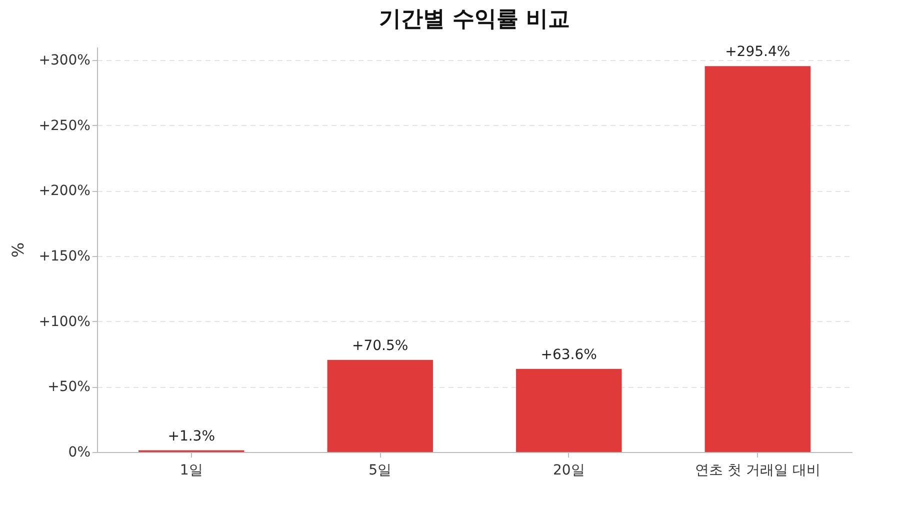  What do you see at coordinates (64, 60) in the screenshot?
I see `y-tick-label: +300%` at bounding box center [64, 60].